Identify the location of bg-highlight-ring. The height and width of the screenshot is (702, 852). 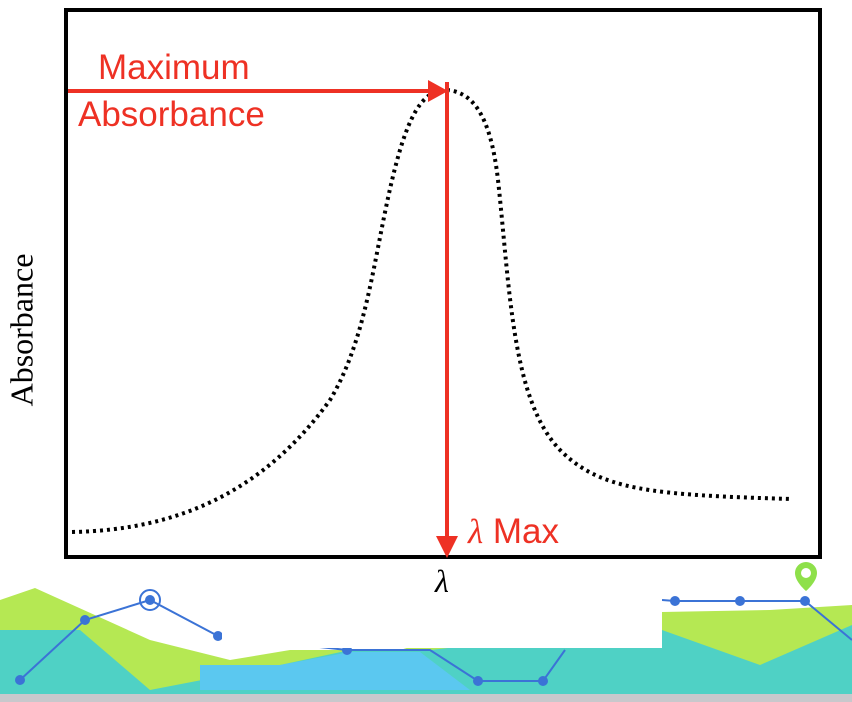
(150, 600).